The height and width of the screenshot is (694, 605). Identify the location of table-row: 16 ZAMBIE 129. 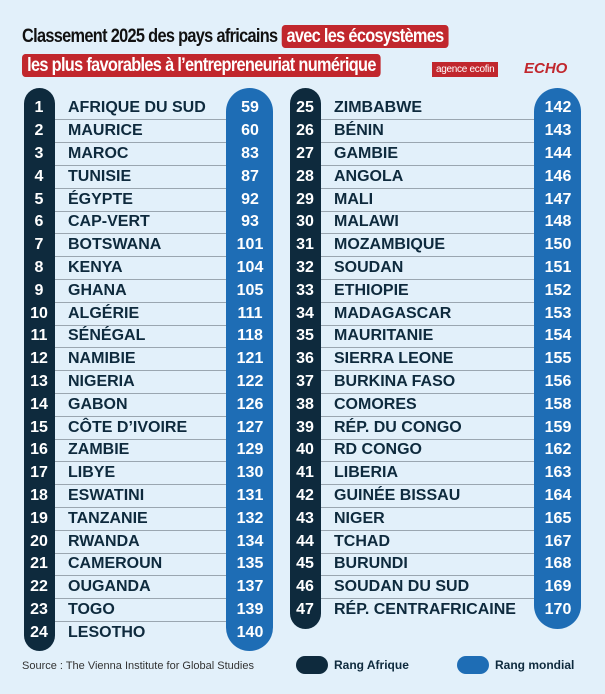
(148, 450).